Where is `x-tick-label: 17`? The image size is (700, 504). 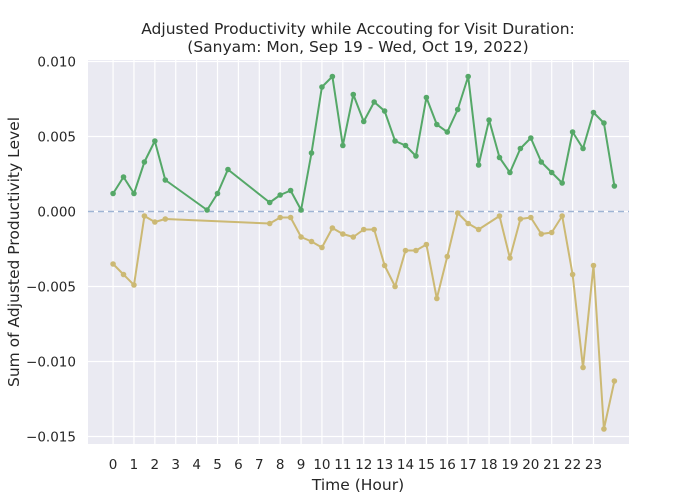 x-tick-label: 17 is located at coordinates (468, 465).